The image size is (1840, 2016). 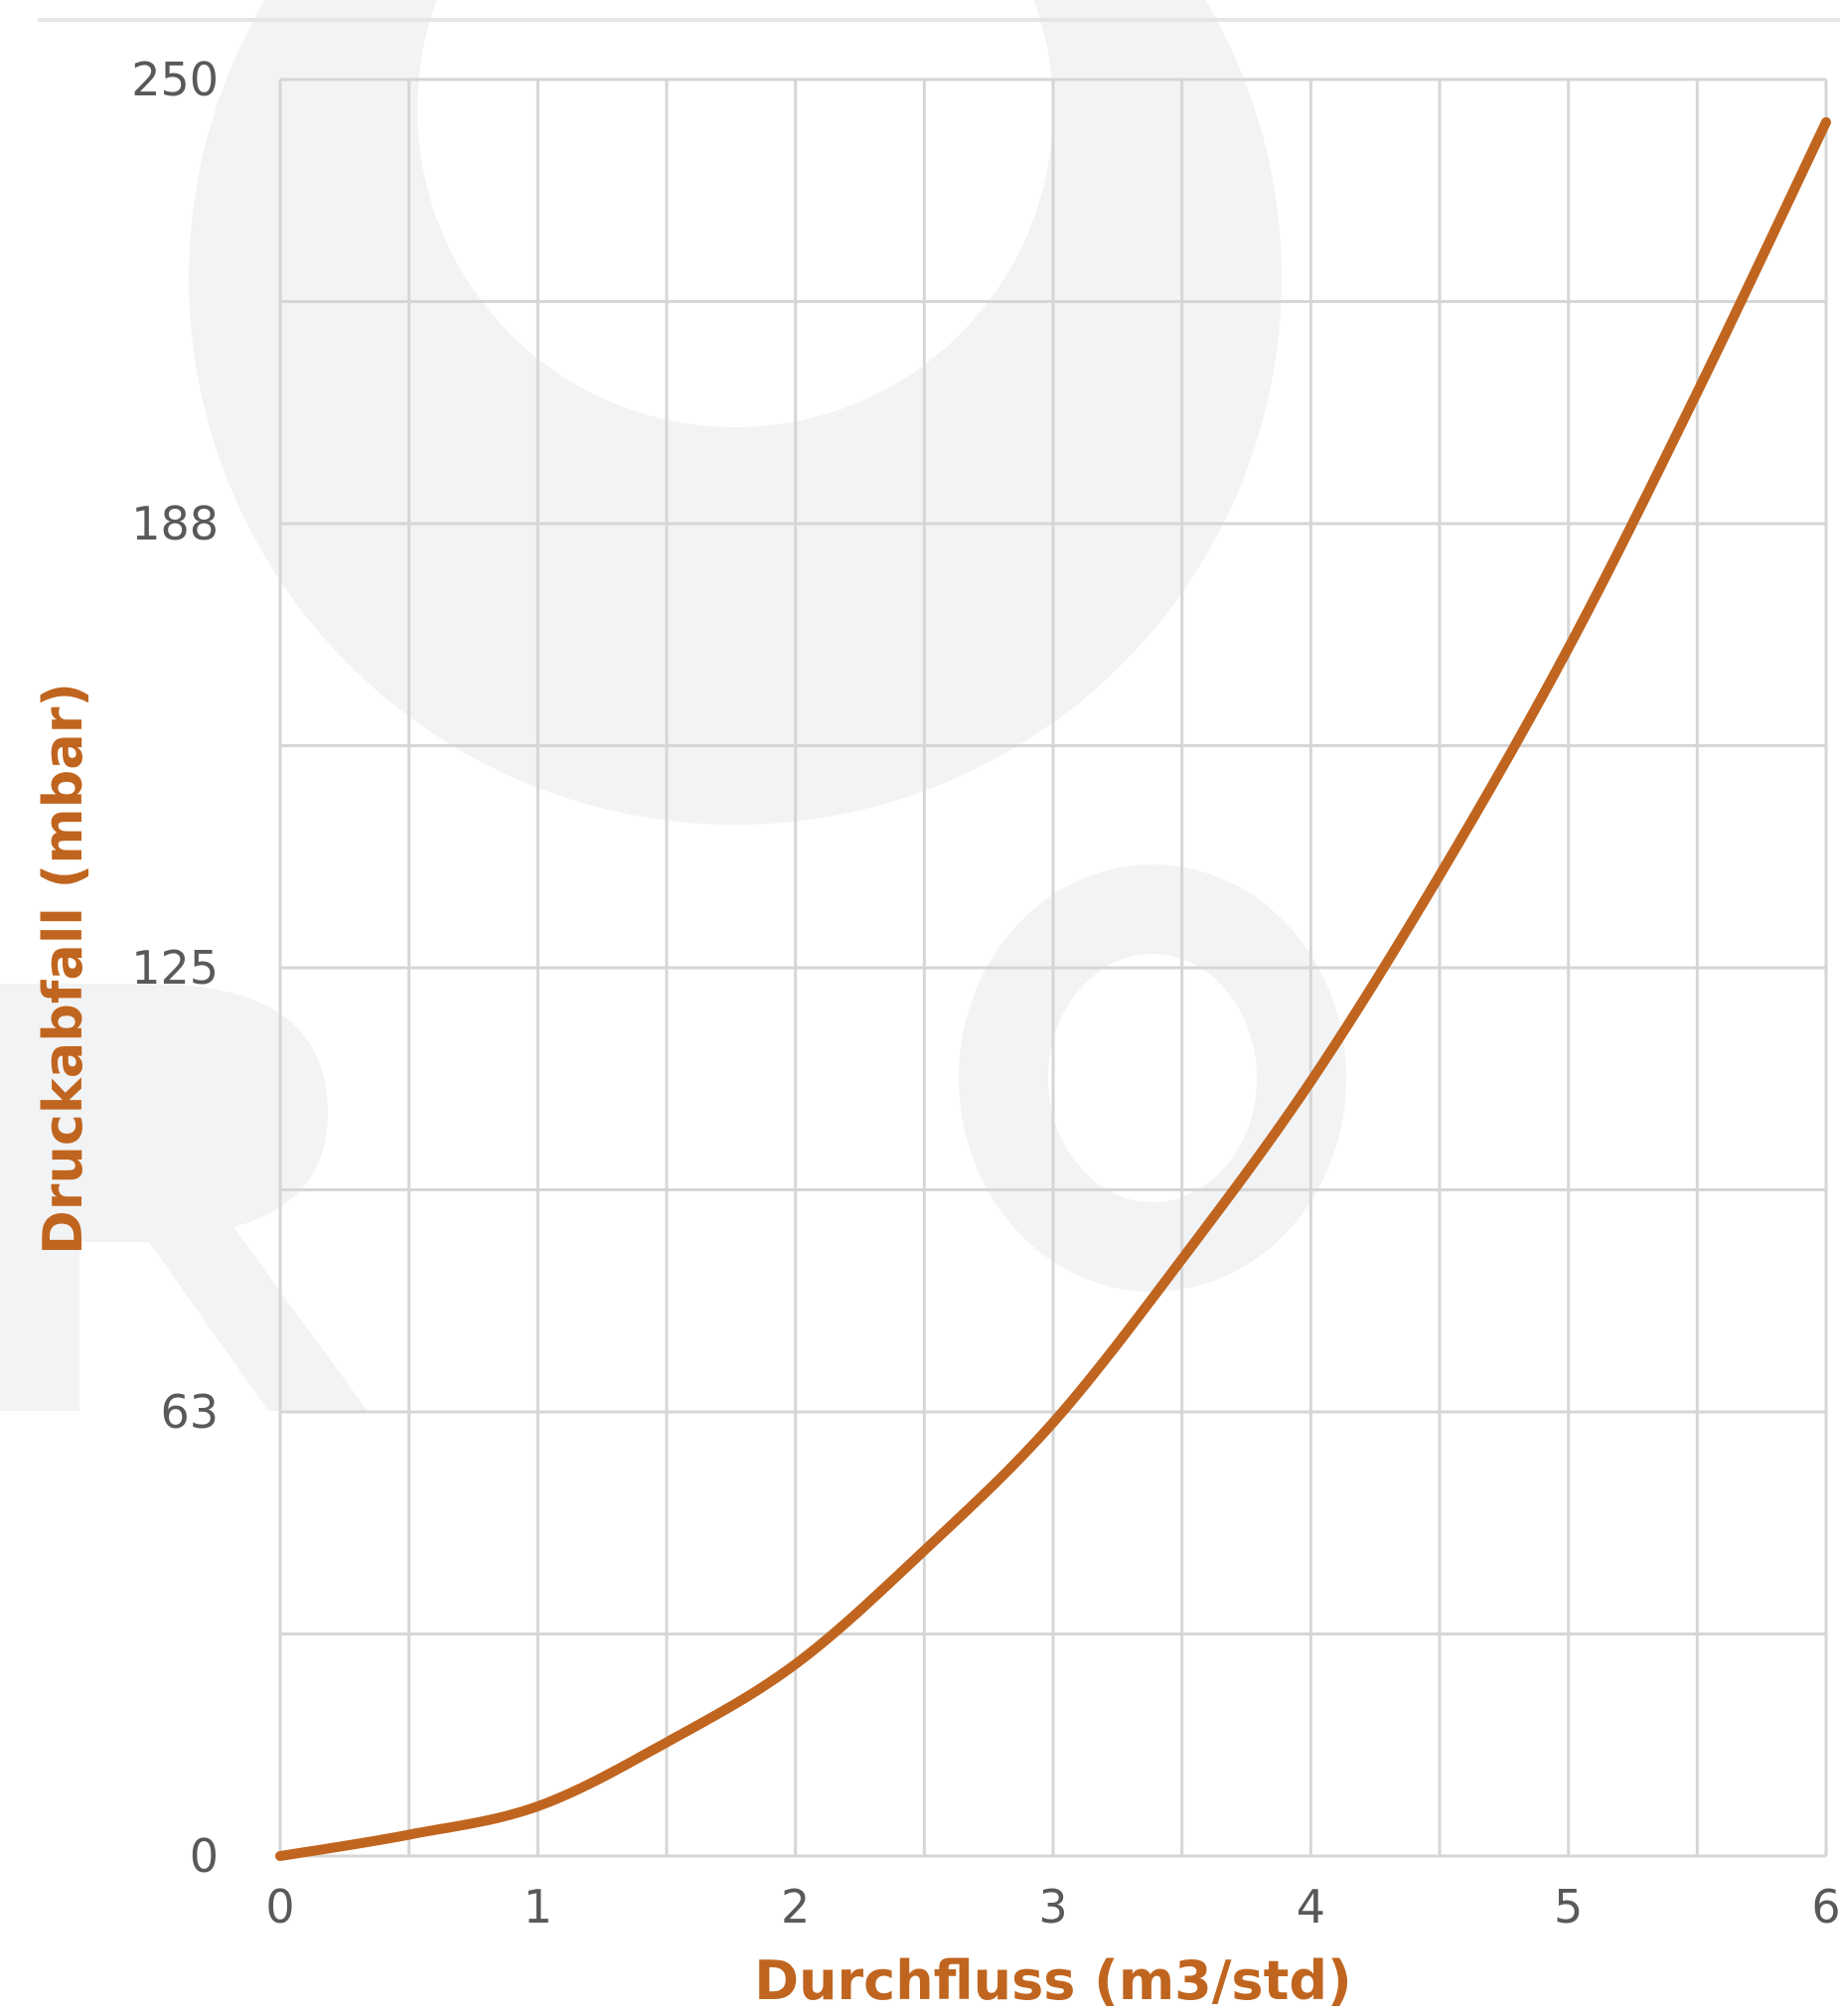 I want to click on x-tick-label: 3, so click(x=1052, y=1907).